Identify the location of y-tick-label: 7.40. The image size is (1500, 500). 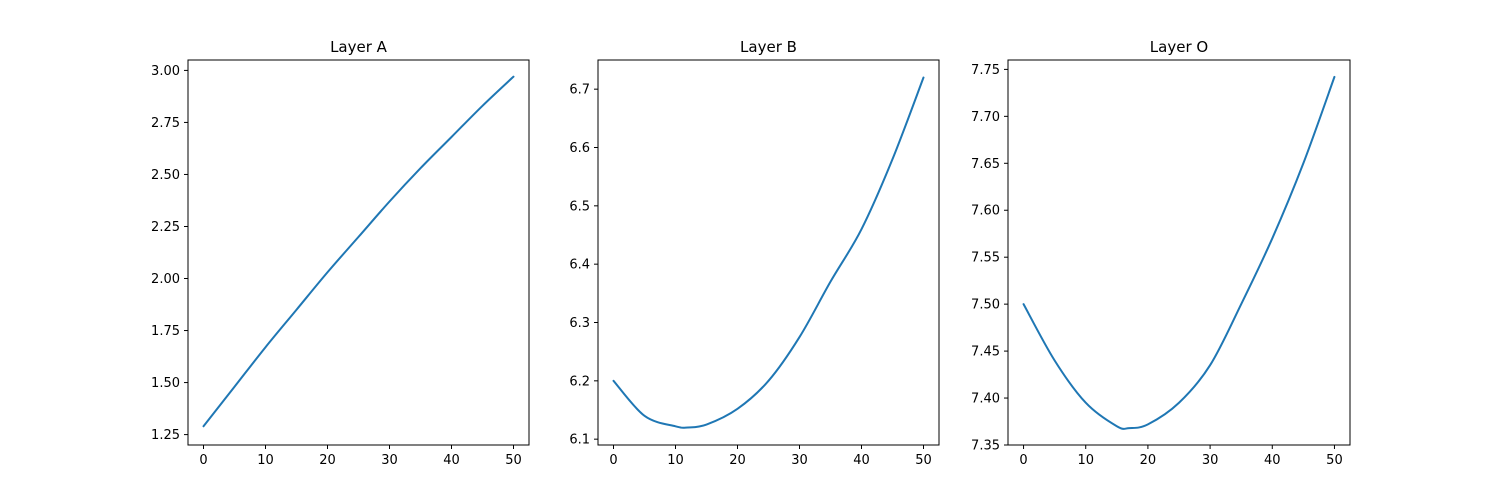
(985, 399).